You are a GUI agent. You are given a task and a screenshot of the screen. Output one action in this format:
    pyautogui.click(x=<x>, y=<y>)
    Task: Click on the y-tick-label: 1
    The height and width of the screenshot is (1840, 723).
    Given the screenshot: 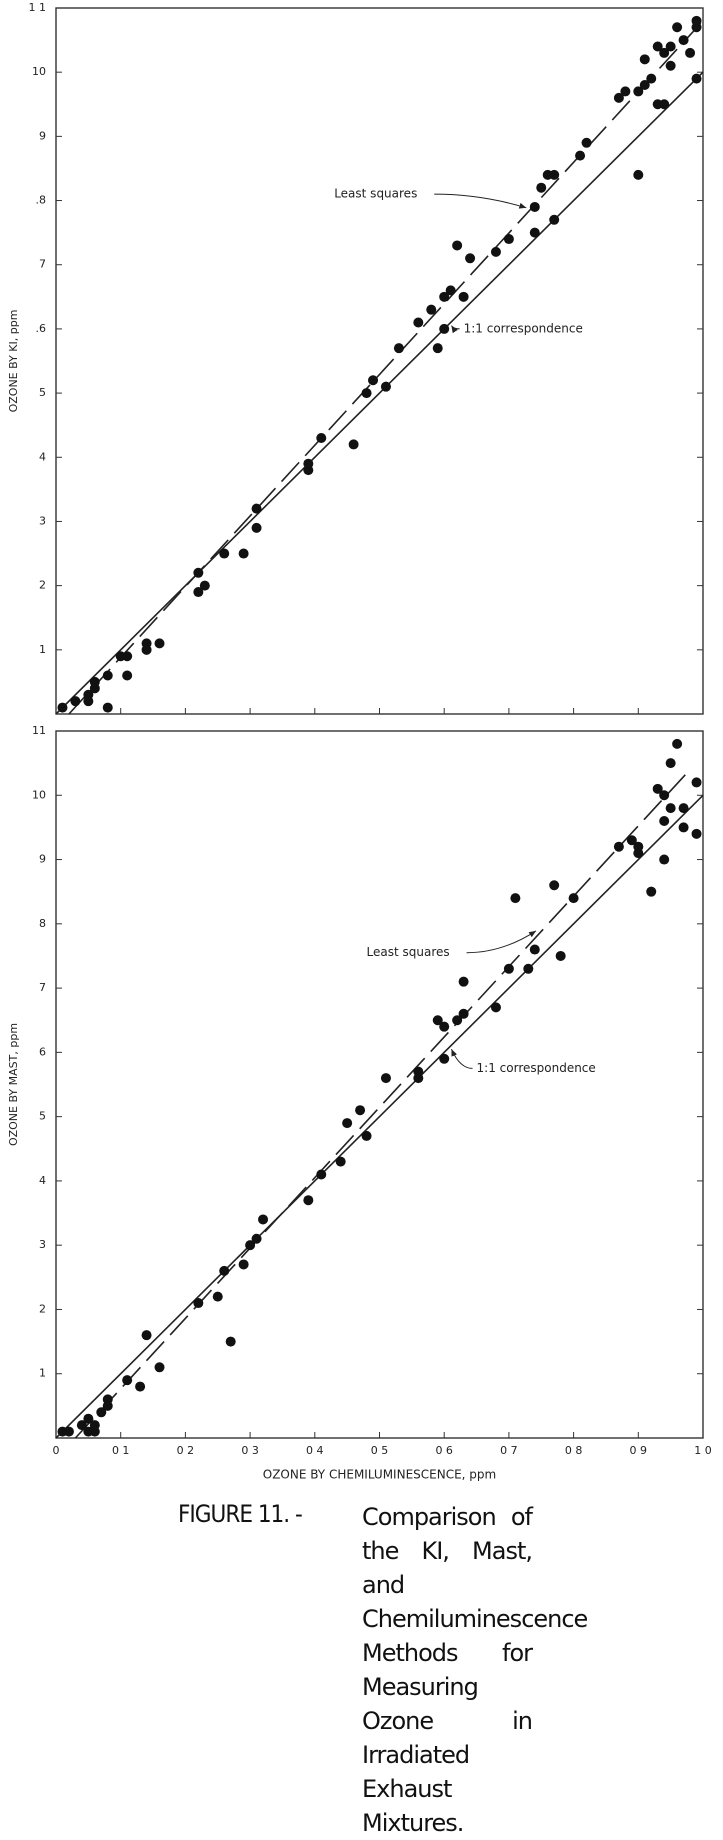 What is the action you would take?
    pyautogui.click(x=42, y=1373)
    